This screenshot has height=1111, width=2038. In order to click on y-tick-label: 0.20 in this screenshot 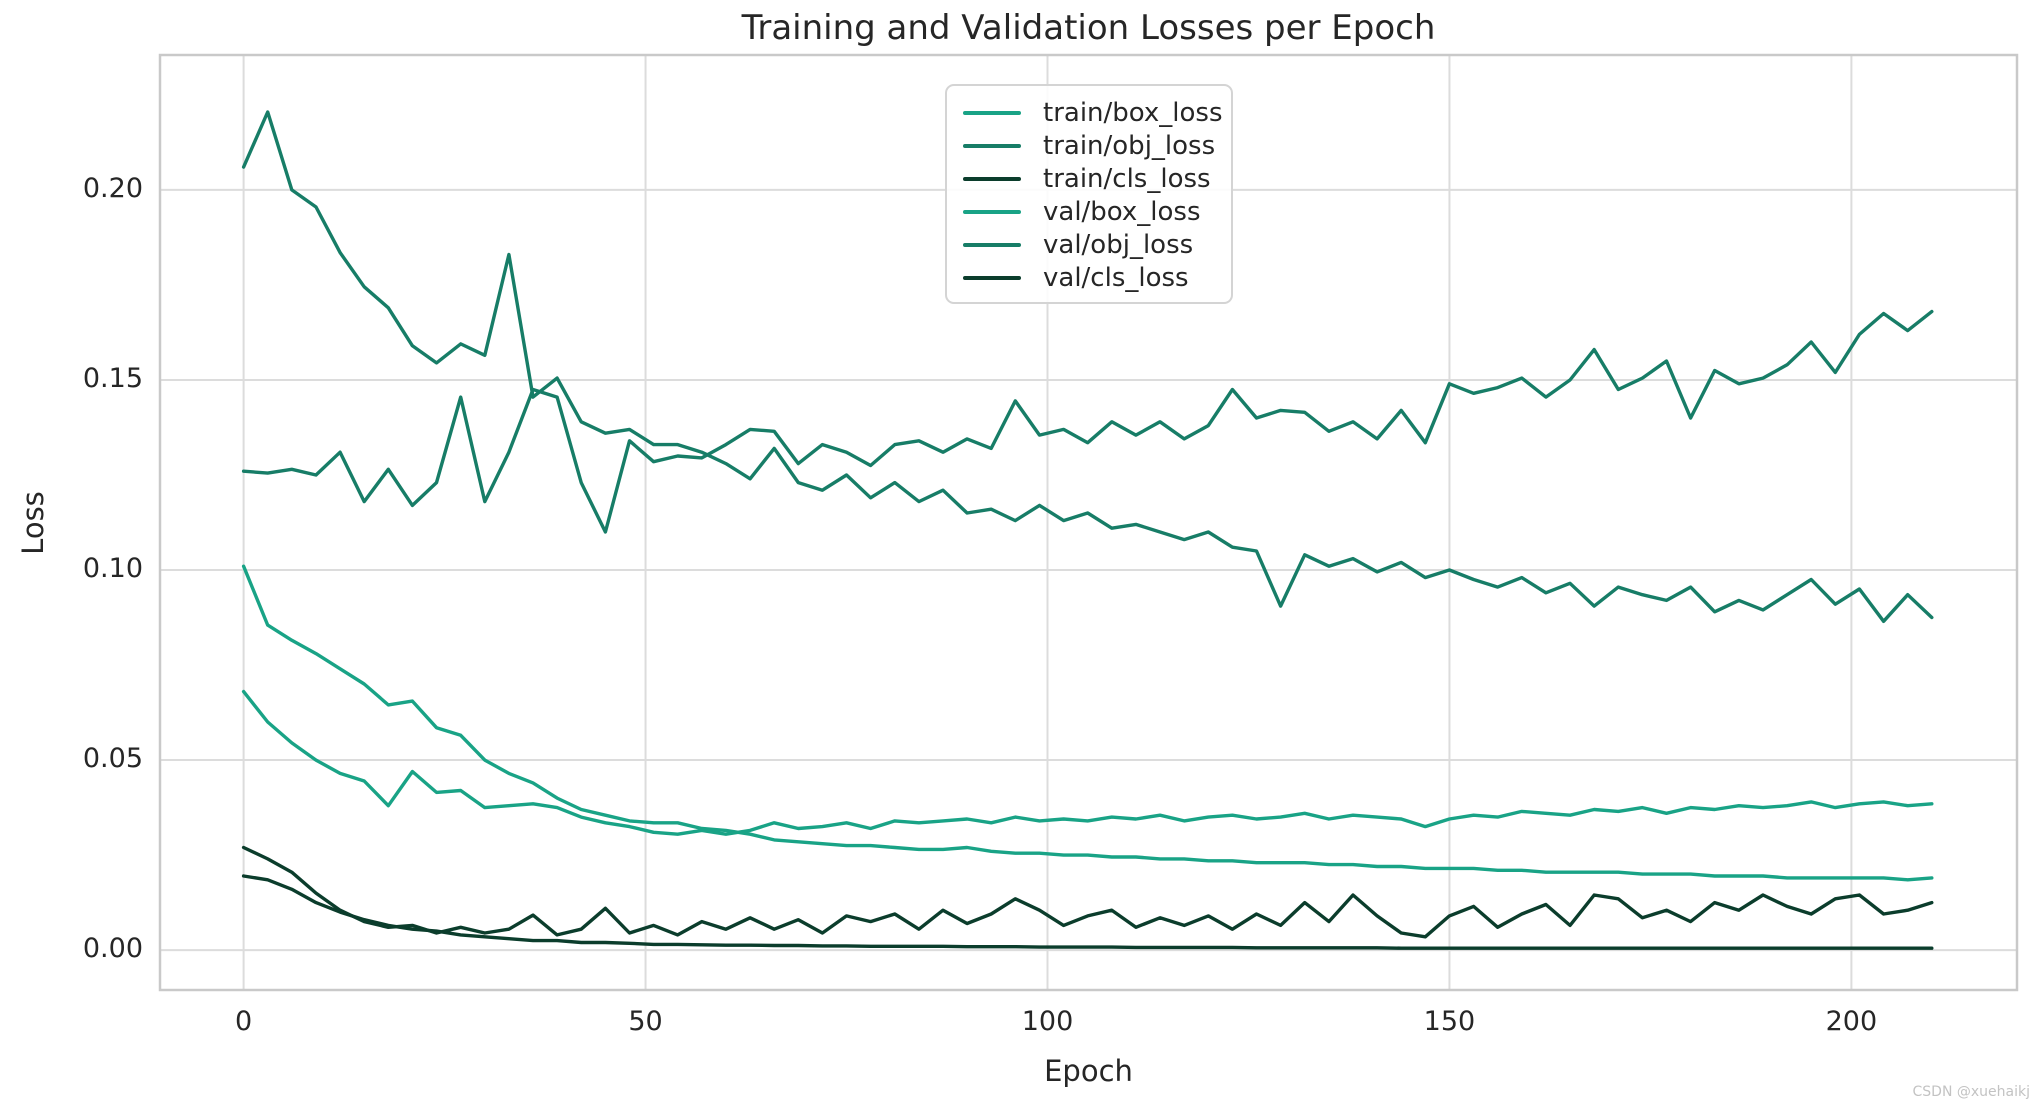, I will do `click(112, 188)`.